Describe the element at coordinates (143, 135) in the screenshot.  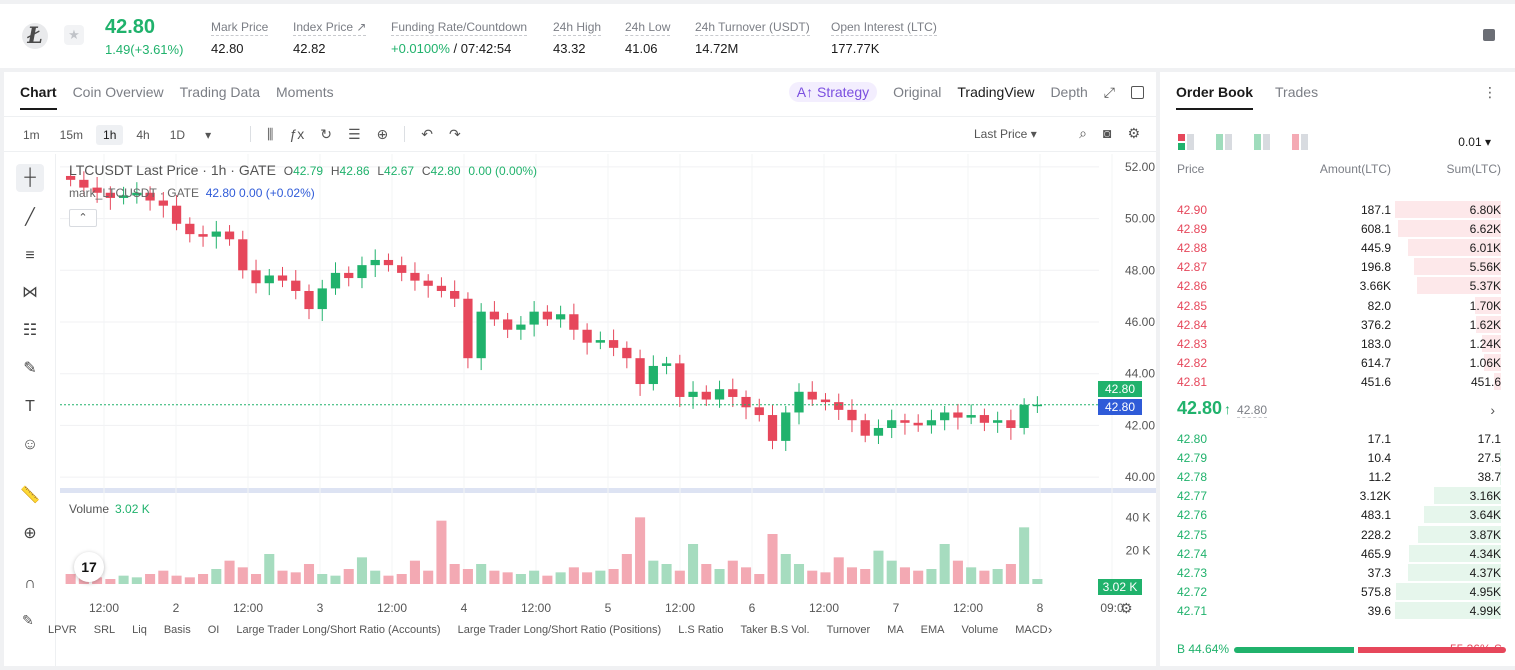
I see `interval-4h: 4h` at that location.